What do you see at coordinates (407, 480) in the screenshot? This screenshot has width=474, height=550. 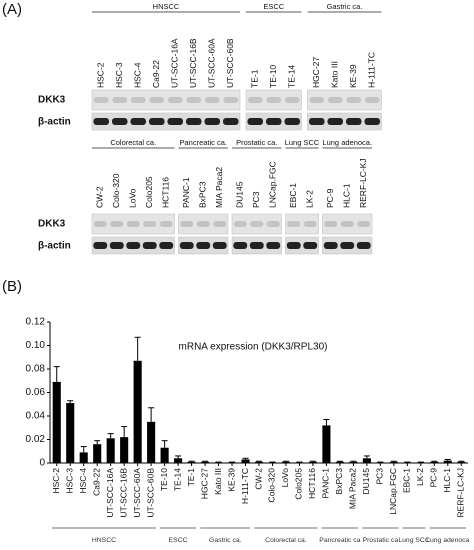 I see `x-tick-label: EBC-1` at bounding box center [407, 480].